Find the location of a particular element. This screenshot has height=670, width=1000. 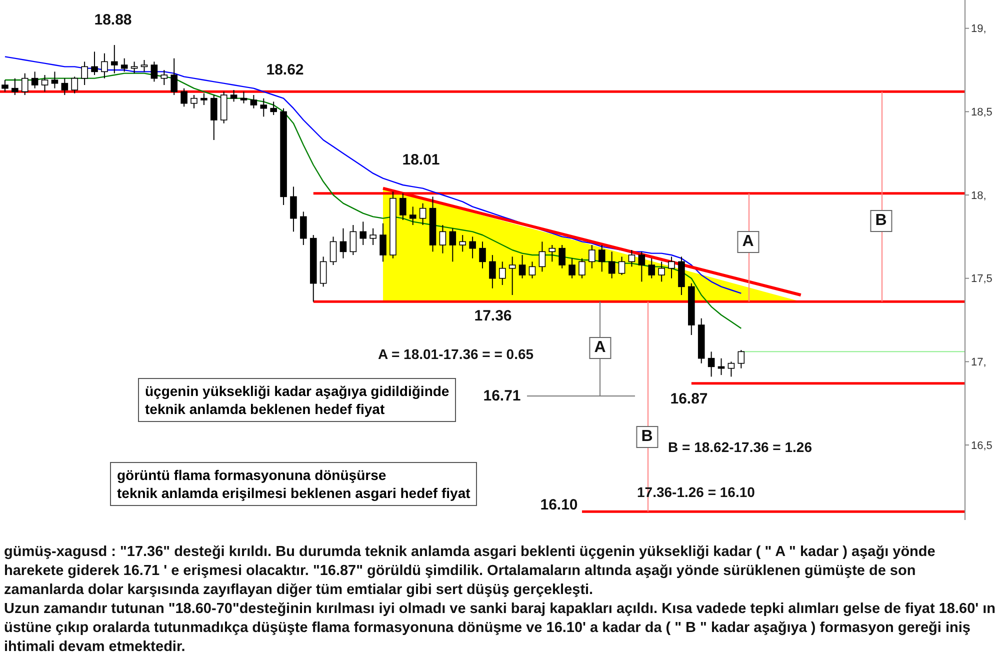

annotation: 16.71 is located at coordinates (502, 396).